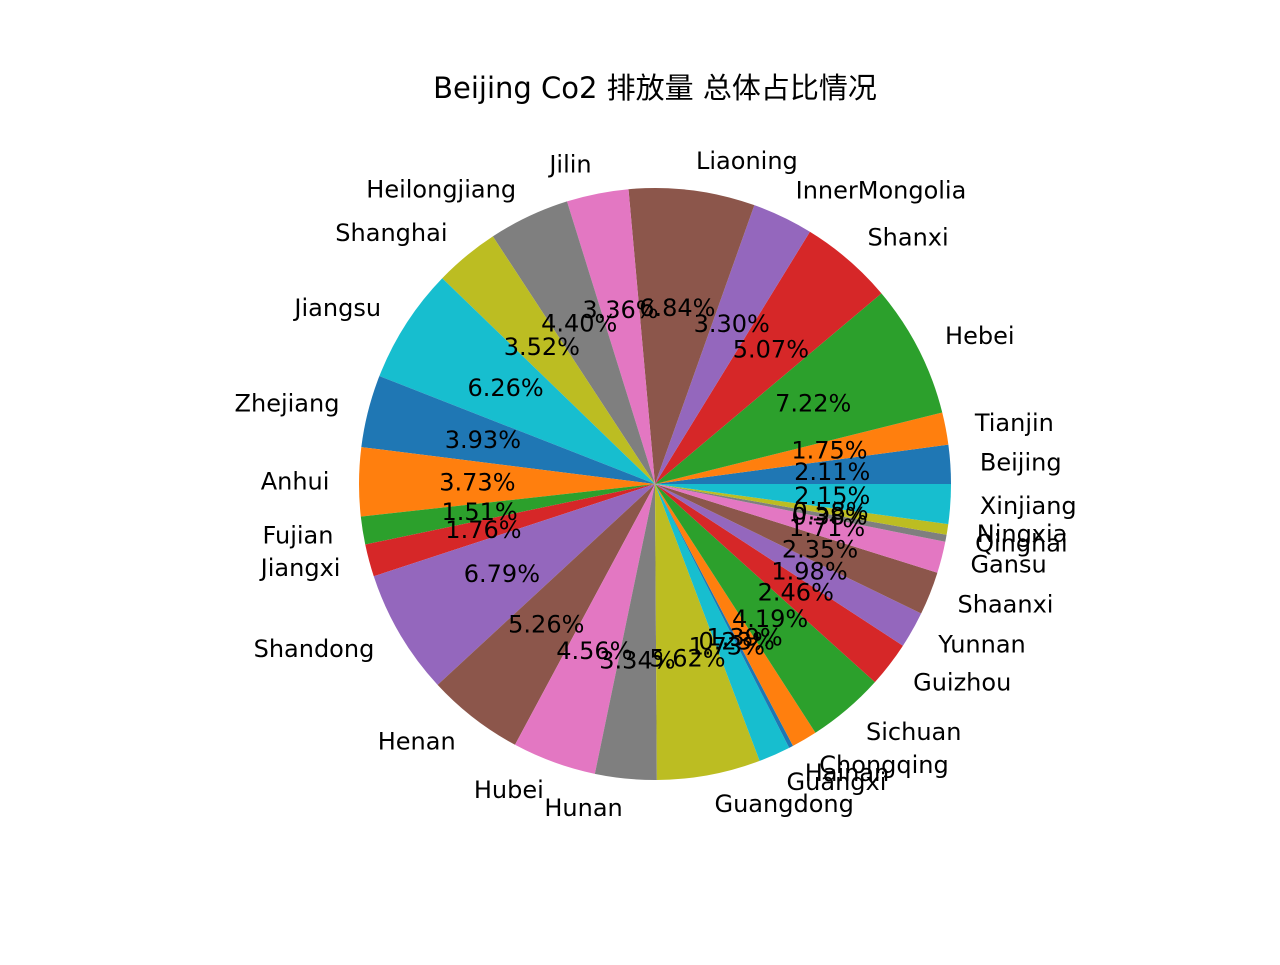 The image size is (1280, 965). I want to click on pie-slice-hainan, so click(724, 616).